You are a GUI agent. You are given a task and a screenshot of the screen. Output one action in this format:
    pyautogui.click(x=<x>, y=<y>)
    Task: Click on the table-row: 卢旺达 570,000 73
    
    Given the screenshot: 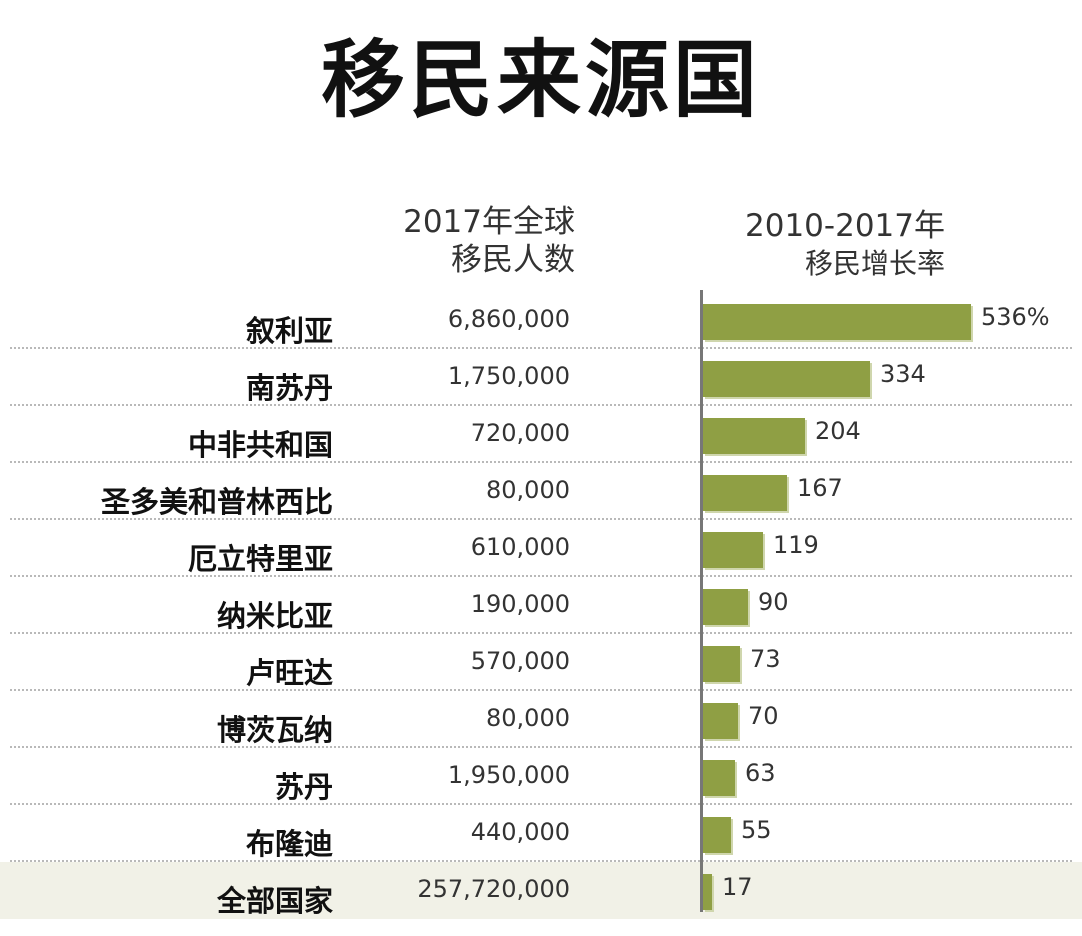 What is the action you would take?
    pyautogui.click(x=541, y=662)
    